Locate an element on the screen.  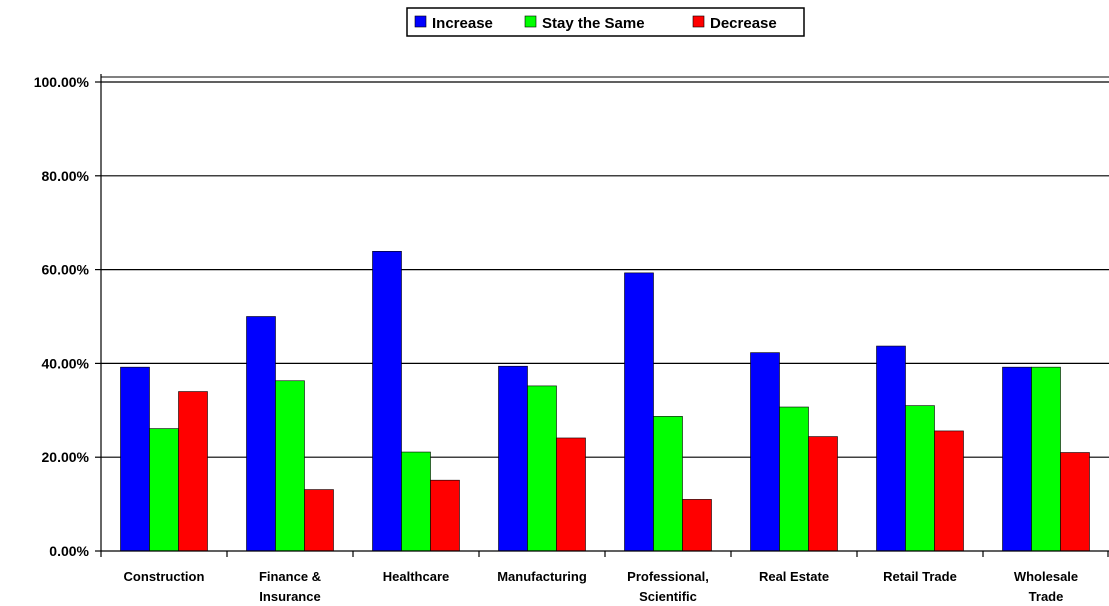
legend-label: Stay the Same is located at coordinates (593, 23).